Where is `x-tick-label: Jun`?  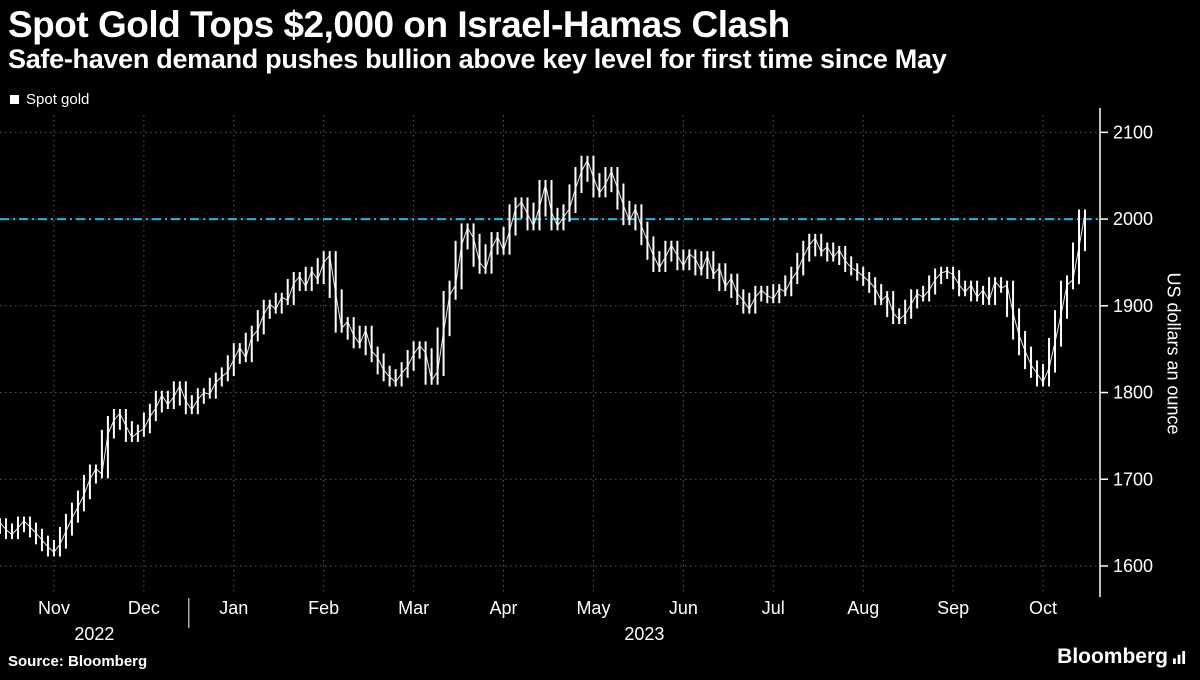
x-tick-label: Jun is located at coordinates (683, 608).